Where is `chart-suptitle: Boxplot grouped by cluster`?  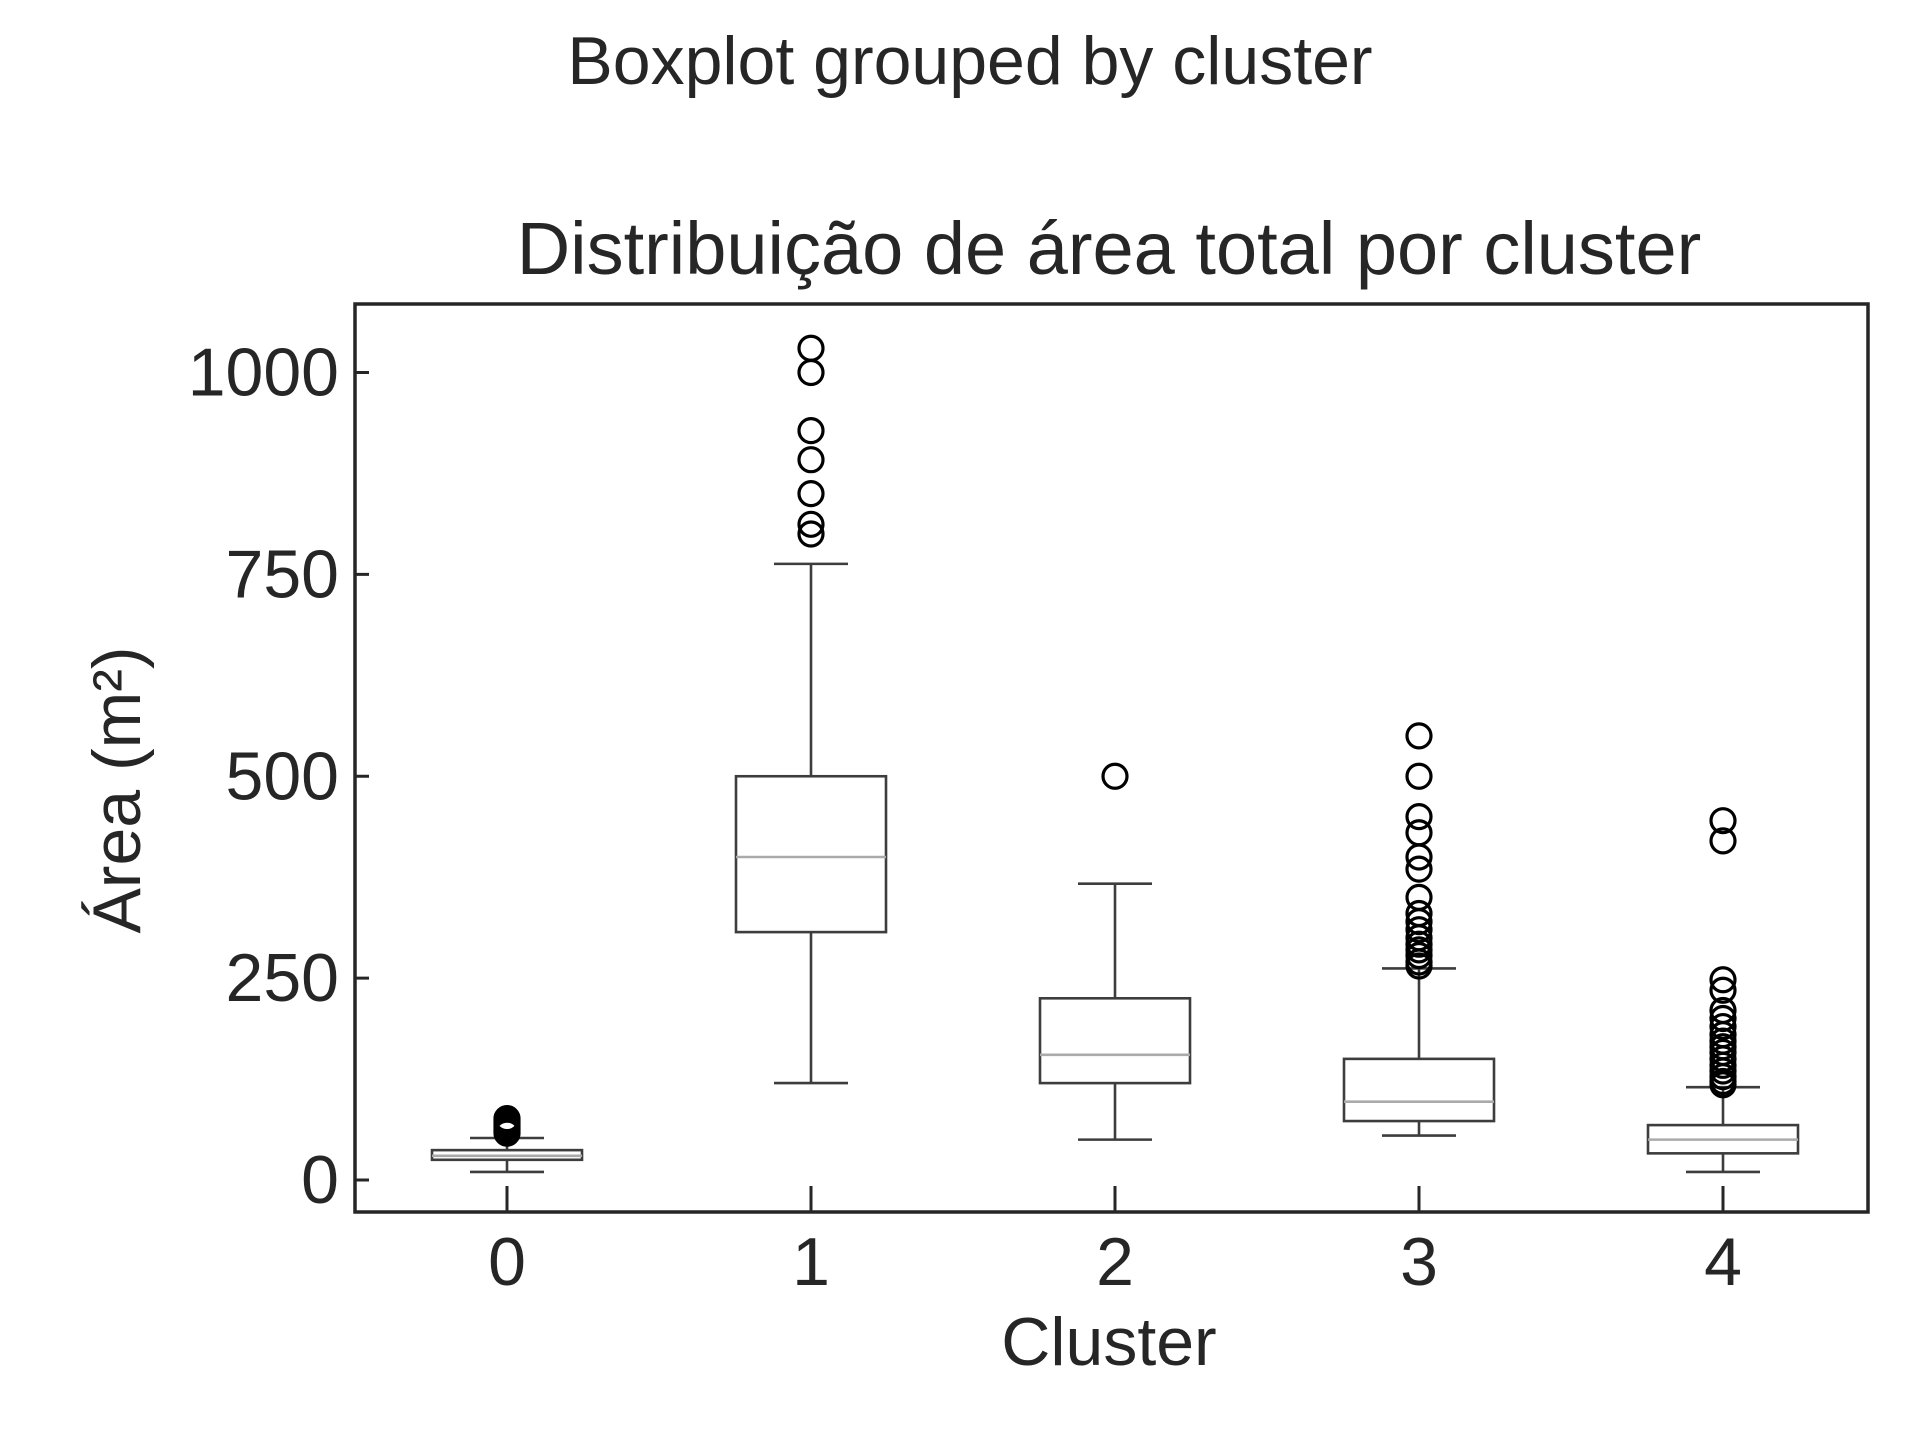 chart-suptitle: Boxplot grouped by cluster is located at coordinates (969, 61).